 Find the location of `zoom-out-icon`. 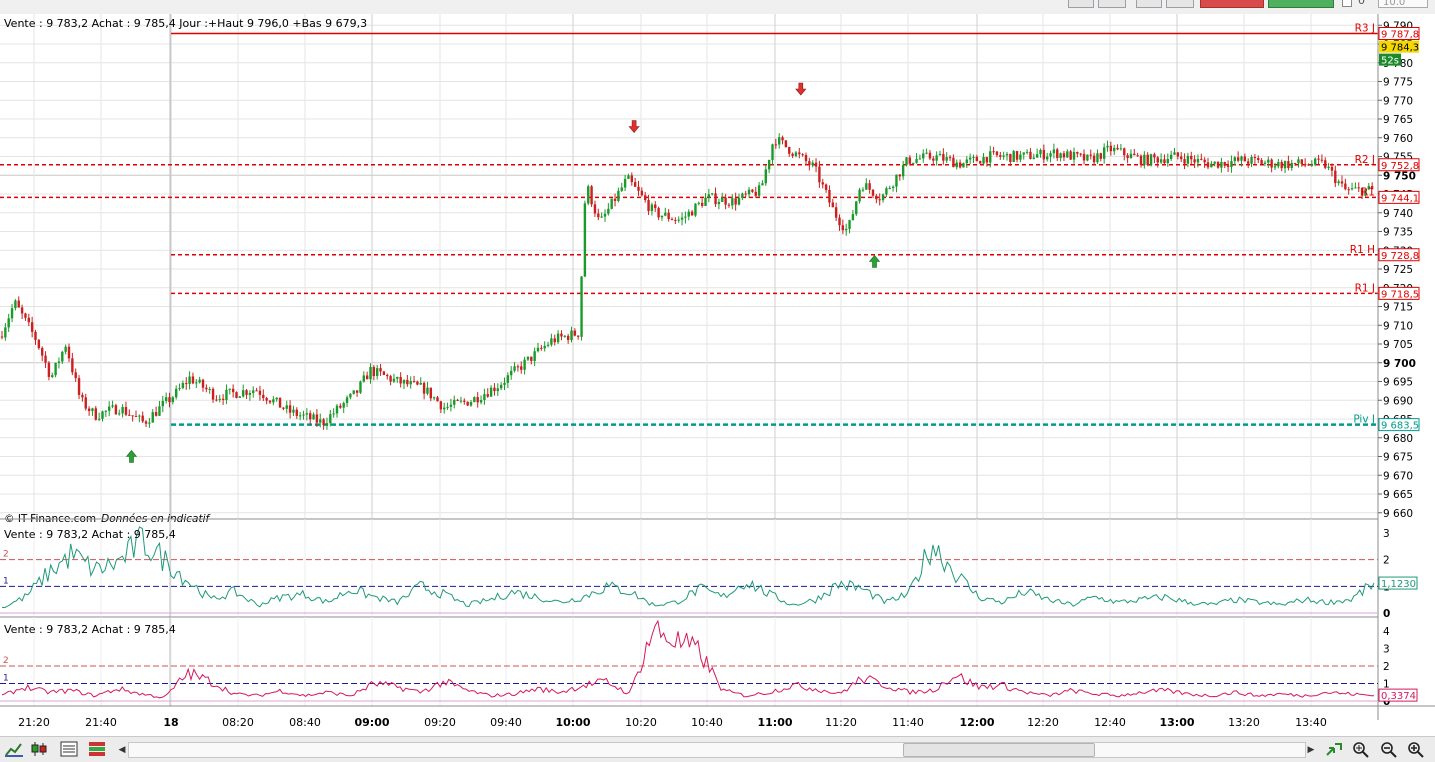

zoom-out-icon is located at coordinates (1389, 749).